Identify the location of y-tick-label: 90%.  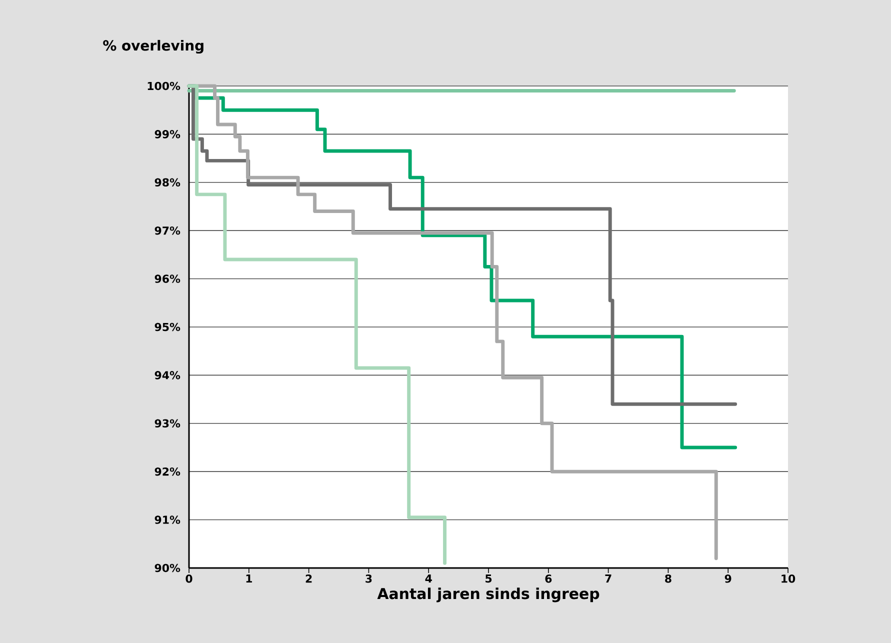
(167, 568).